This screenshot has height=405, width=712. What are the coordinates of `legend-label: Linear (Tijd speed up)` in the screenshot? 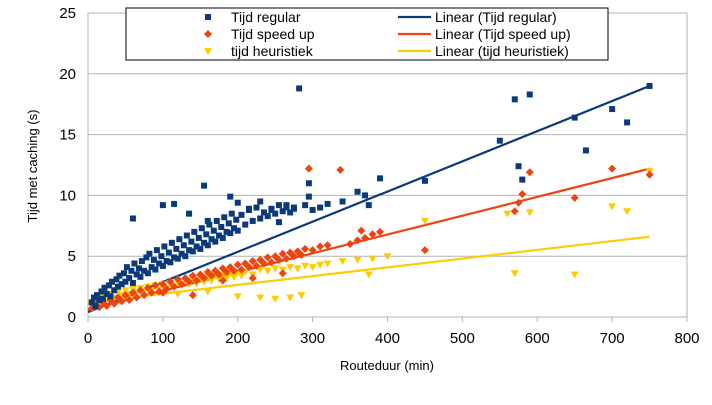 It's located at (503, 34).